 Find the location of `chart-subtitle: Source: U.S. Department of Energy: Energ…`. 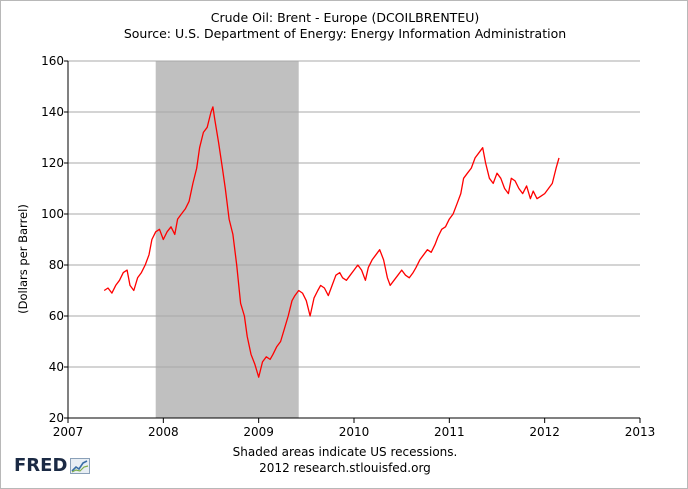

chart-subtitle: Source: U.S. Department of Energy: Energ… is located at coordinates (345, 33).